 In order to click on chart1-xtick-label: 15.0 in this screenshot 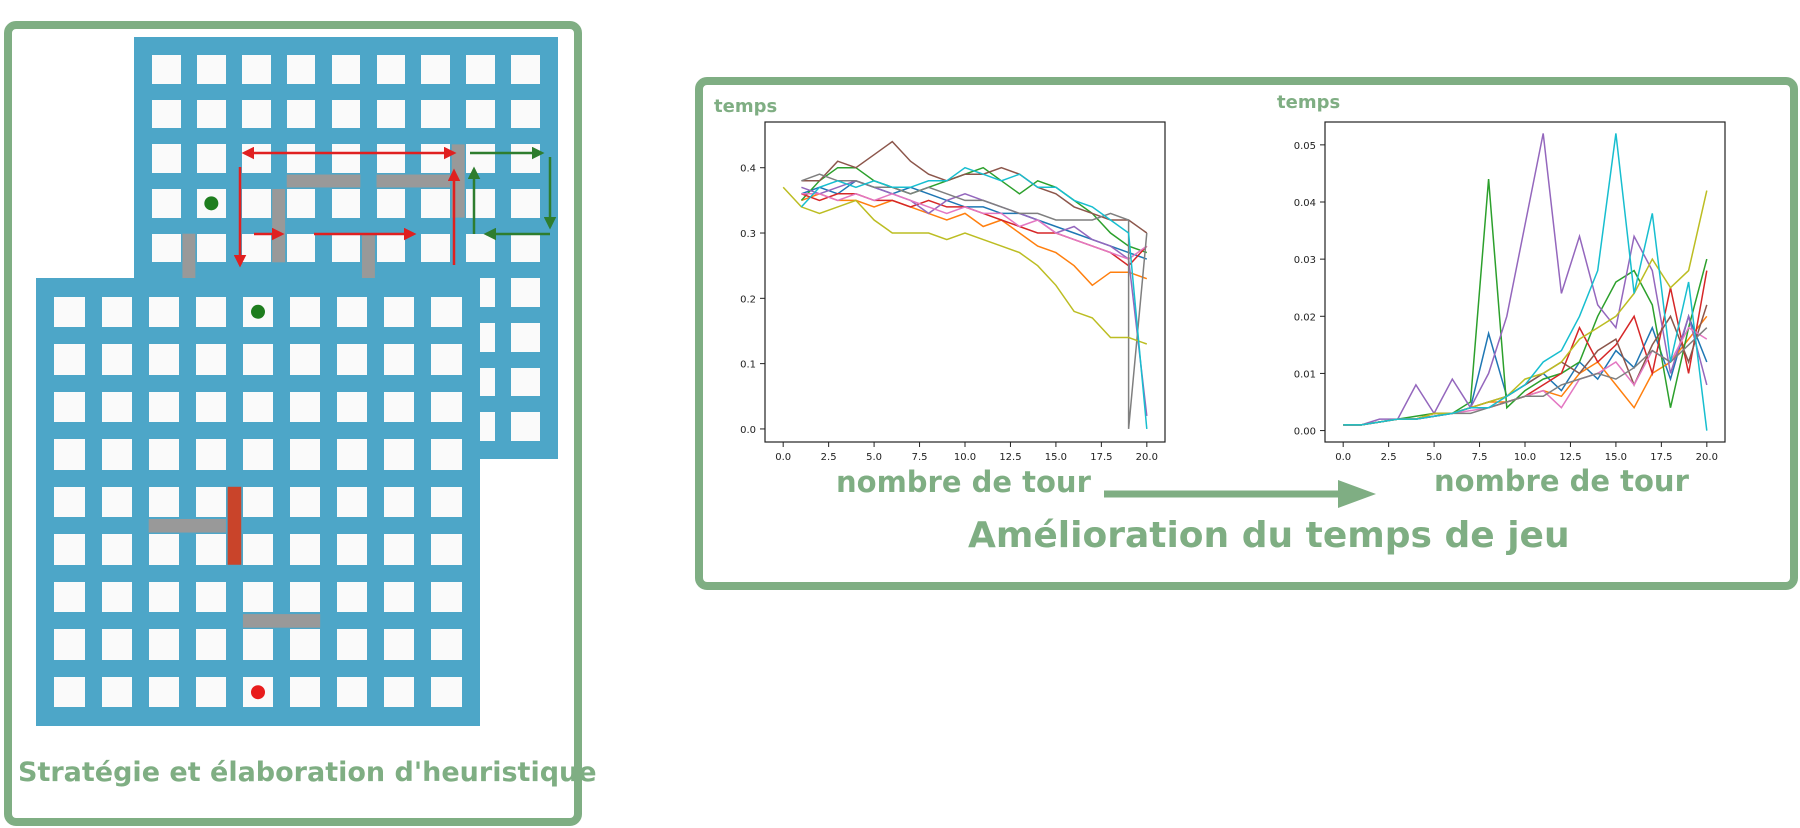, I will do `click(1056, 457)`.